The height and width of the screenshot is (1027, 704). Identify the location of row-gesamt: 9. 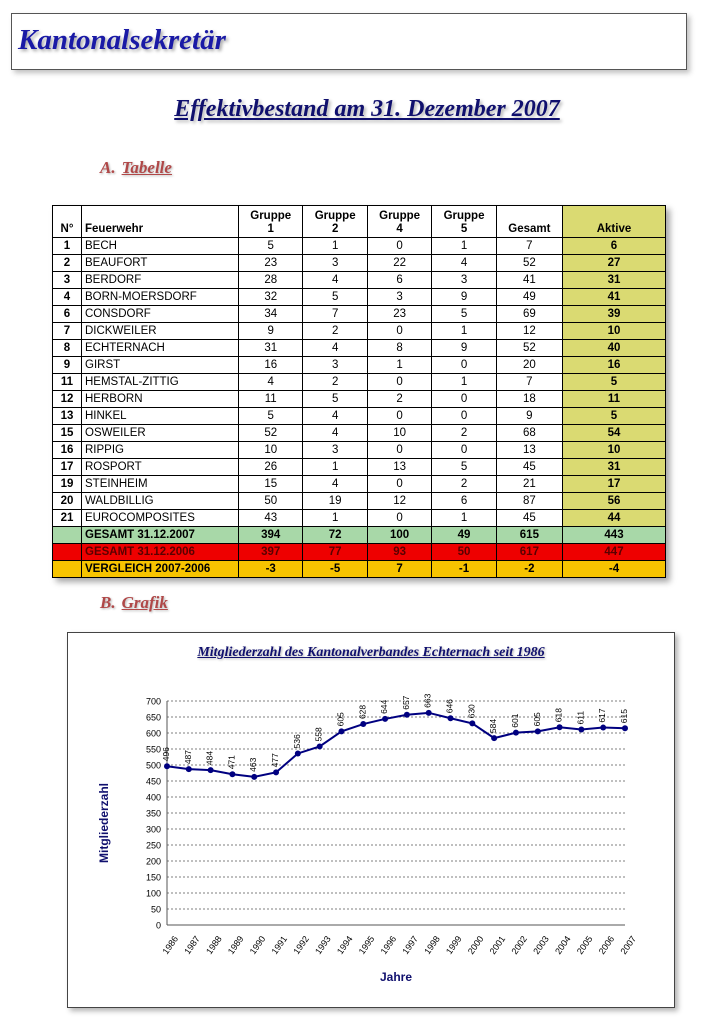
(529, 416).